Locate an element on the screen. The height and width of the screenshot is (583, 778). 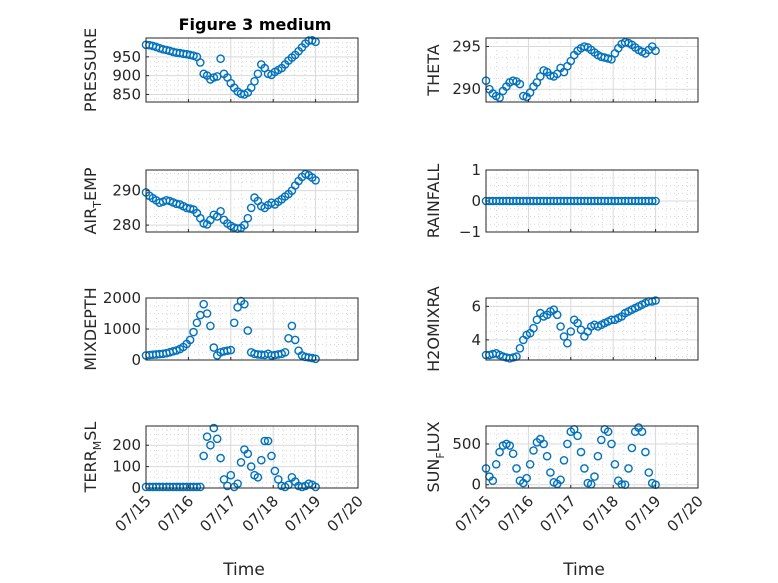
y-axis-label: THETA is located at coordinates (433, 70).